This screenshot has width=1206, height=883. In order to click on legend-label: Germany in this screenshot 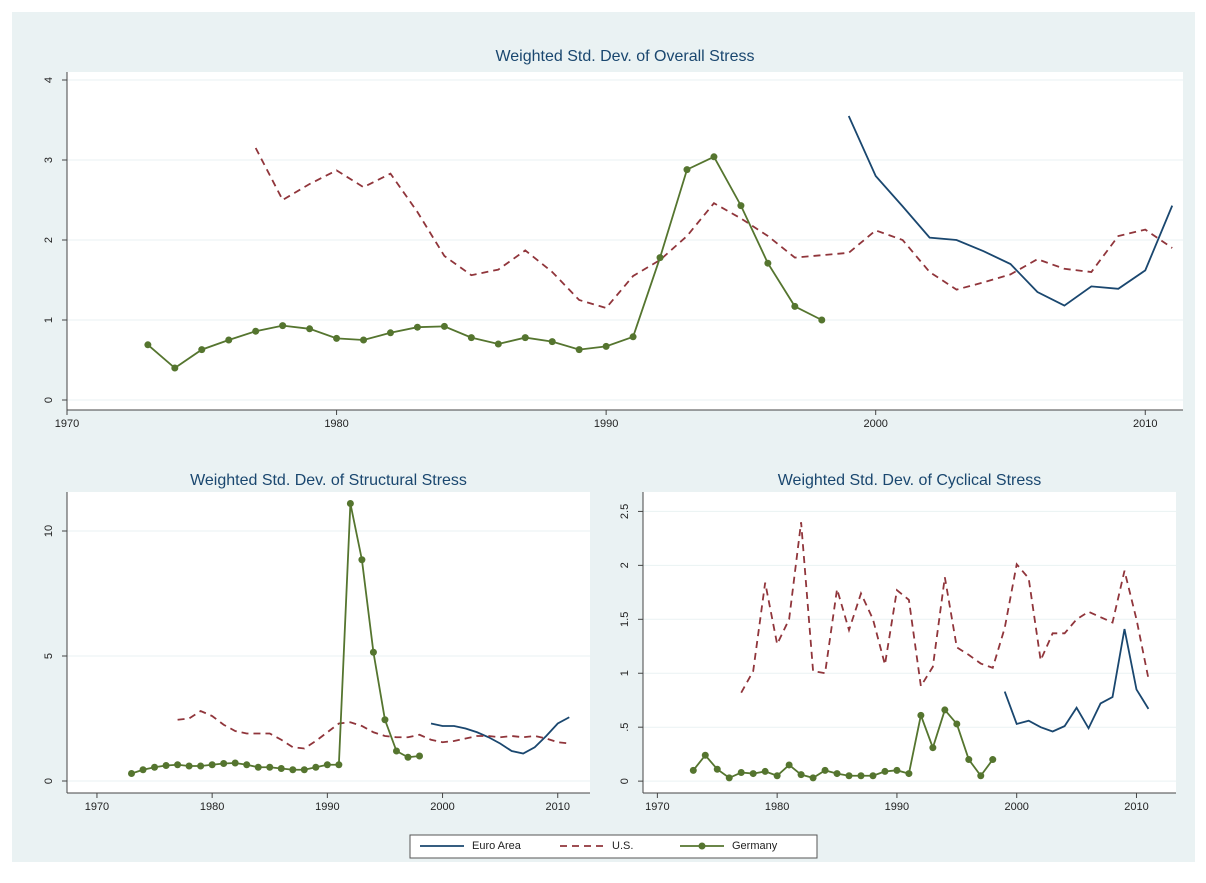, I will do `click(755, 846)`.